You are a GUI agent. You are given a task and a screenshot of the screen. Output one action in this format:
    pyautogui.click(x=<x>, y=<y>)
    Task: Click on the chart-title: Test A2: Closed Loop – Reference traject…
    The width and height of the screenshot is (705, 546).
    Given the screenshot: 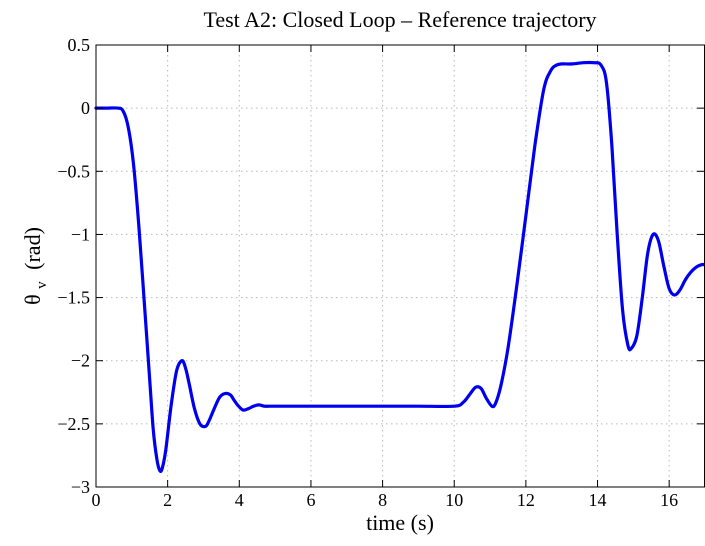 What is the action you would take?
    pyautogui.click(x=399, y=19)
    